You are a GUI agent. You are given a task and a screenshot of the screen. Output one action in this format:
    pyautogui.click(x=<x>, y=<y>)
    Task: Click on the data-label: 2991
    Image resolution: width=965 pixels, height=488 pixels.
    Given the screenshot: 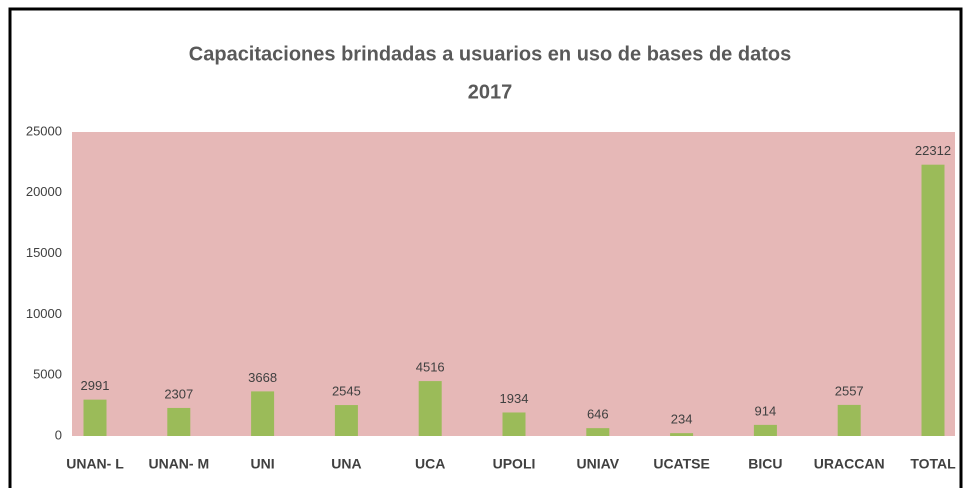 What is the action you would take?
    pyautogui.click(x=95, y=385)
    